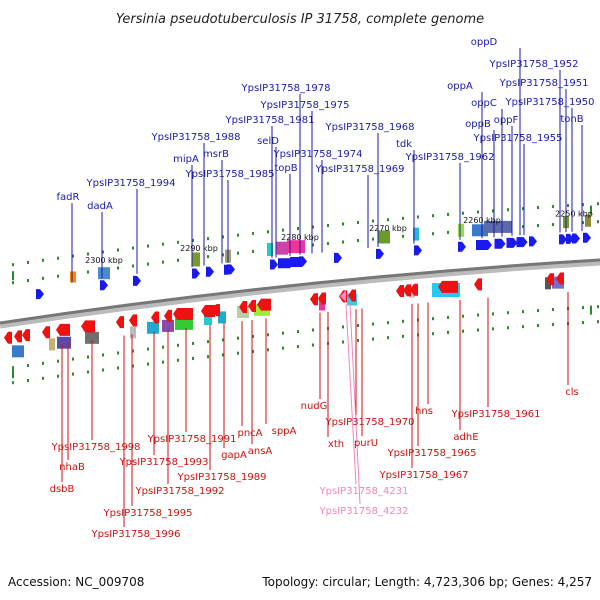 Image resolution: width=600 pixels, height=600 pixels. What do you see at coordinates (186, 159) in the screenshot?
I see `forward-gene-label-mipa: mipA` at bounding box center [186, 159].